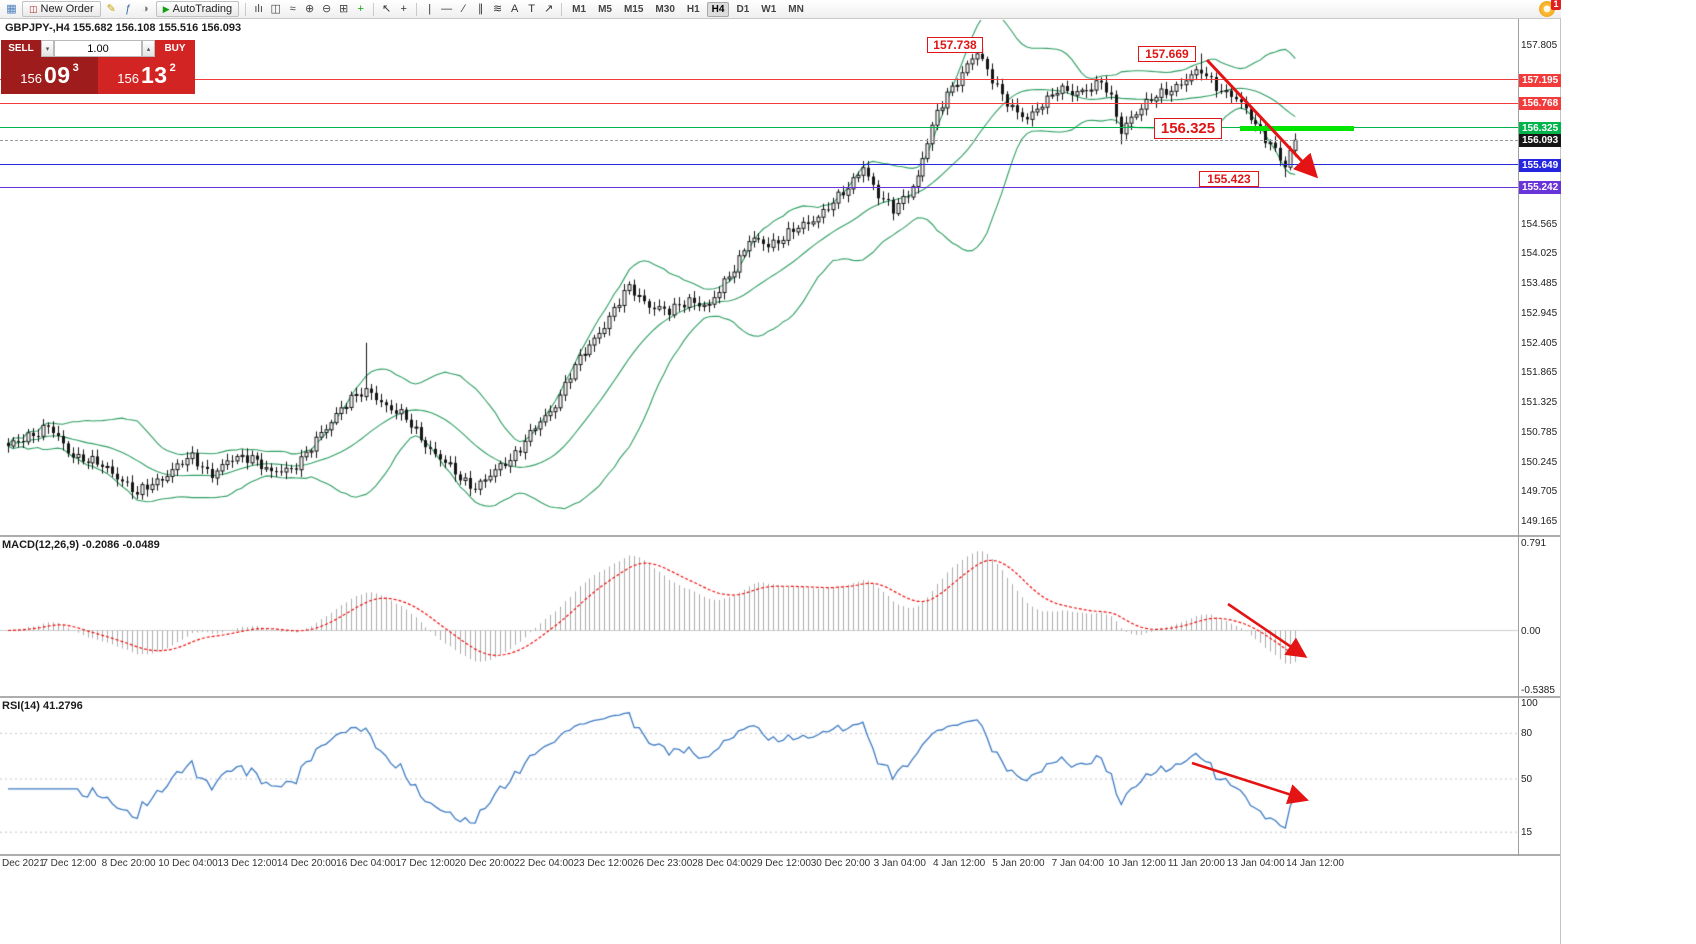  I want to click on zoom-out-icon: ⊖, so click(327, 8).